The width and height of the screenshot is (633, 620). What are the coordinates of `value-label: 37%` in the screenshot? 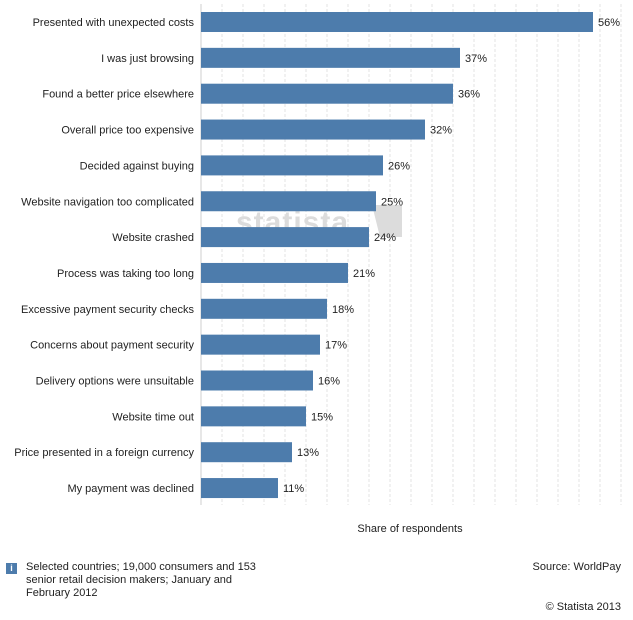 It's located at (476, 59).